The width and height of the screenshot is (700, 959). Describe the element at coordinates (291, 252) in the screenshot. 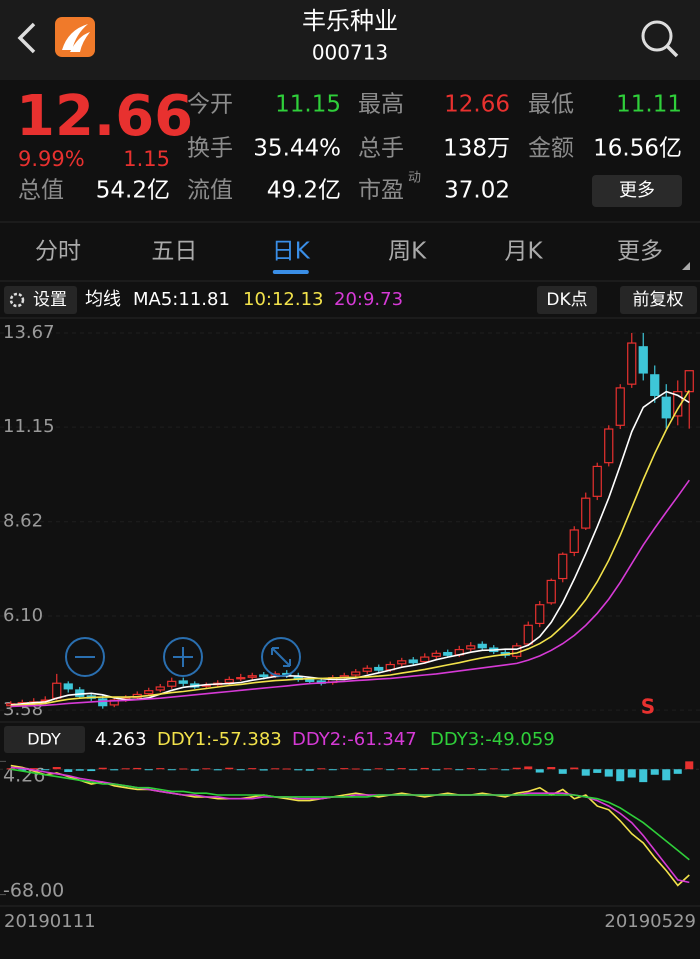

I see `tab: 日K` at that location.